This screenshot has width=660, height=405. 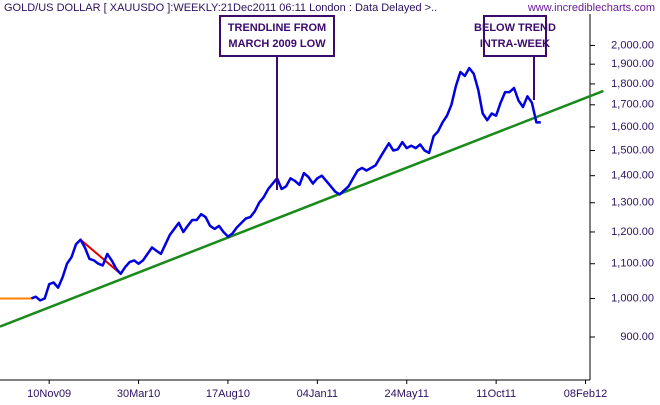 What do you see at coordinates (496, 394) in the screenshot?
I see `x-tick-label: 11Oct11` at bounding box center [496, 394].